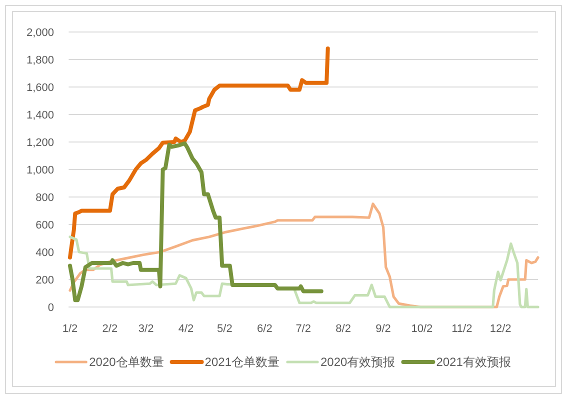 The image size is (567, 400). I want to click on y-tick-label: 600, so click(45, 225).